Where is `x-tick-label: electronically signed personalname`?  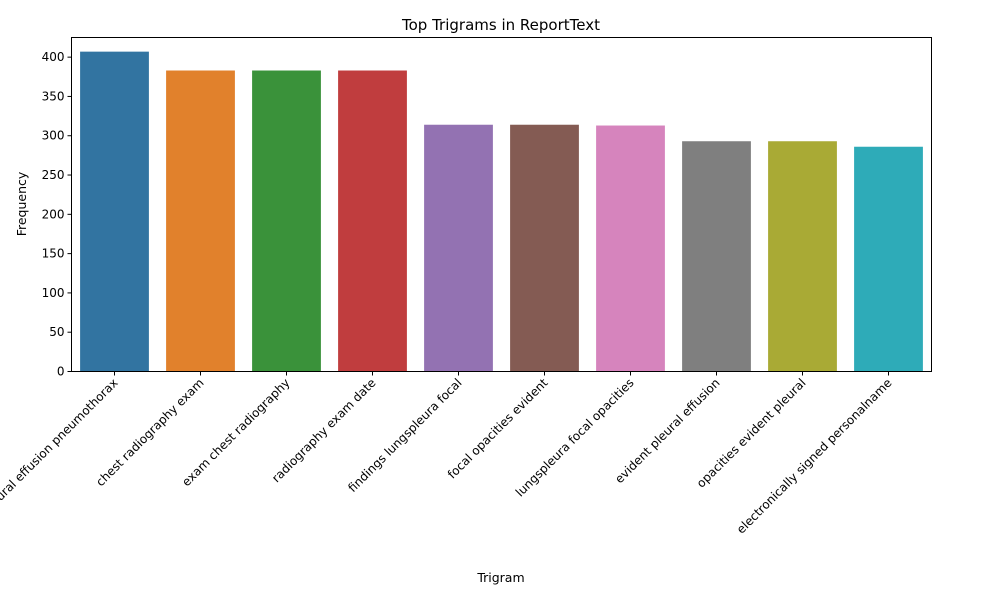 x-tick-label: electronically signed personalname is located at coordinates (814, 456).